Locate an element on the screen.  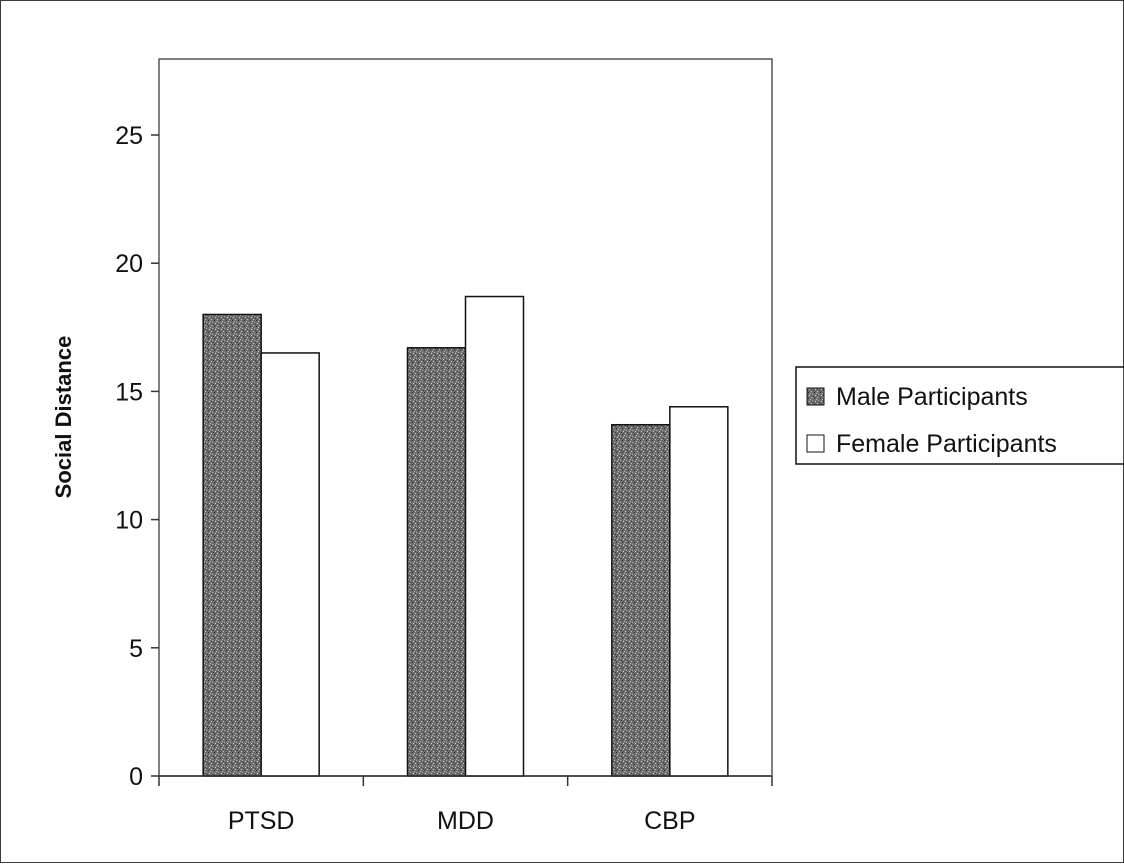
y-tick-label: 10 is located at coordinates (129, 521).